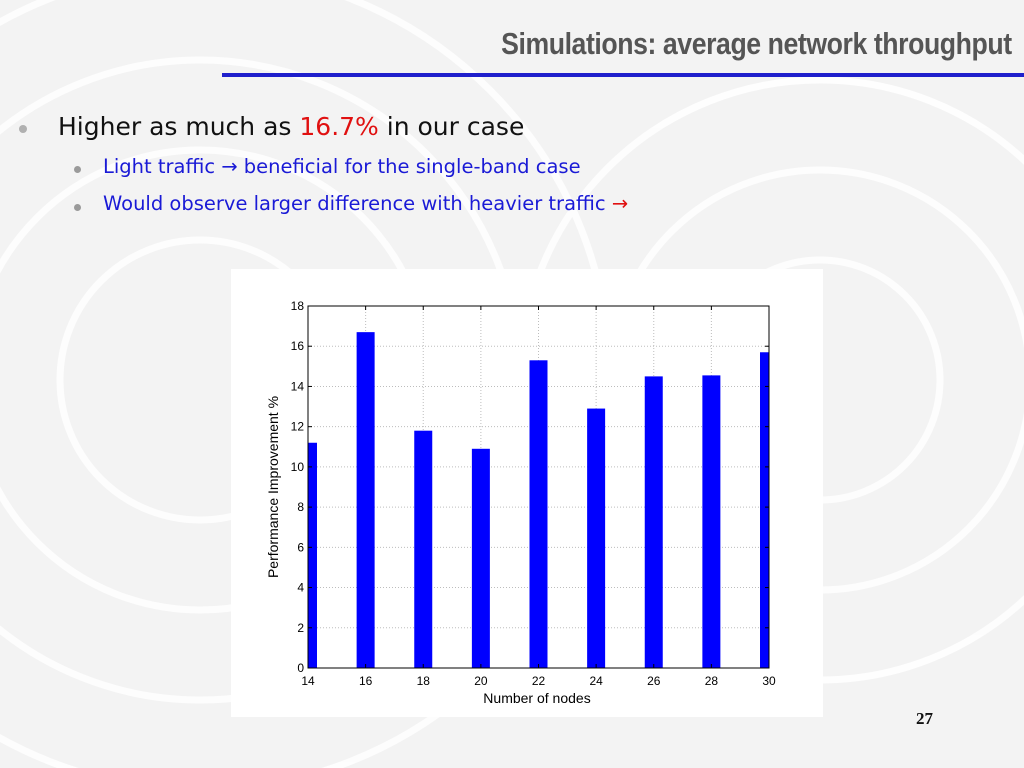  Describe the element at coordinates (366, 681) in the screenshot. I see `x-tick-label: 16` at that location.